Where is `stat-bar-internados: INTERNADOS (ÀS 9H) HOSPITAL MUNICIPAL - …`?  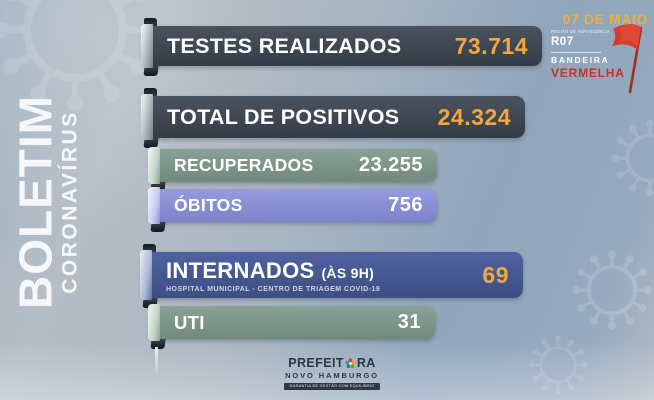
stat-bar-internados: INTERNADOS (ÀS 9H) HOSPITAL MUNICIPAL - … is located at coordinates (331, 276).